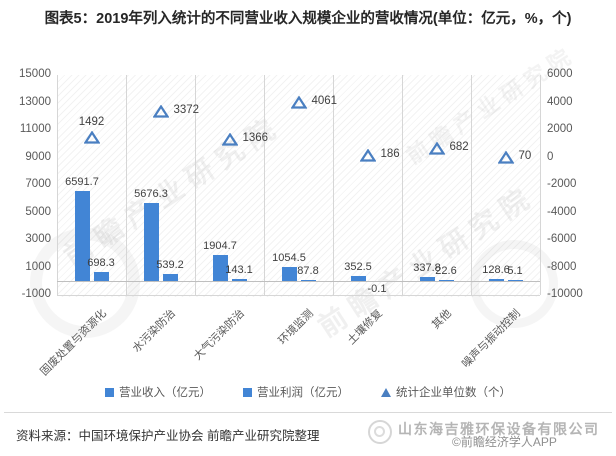 This screenshot has height=456, width=616. Describe the element at coordinates (525, 155) in the screenshot. I see `count-label: 70` at that location.